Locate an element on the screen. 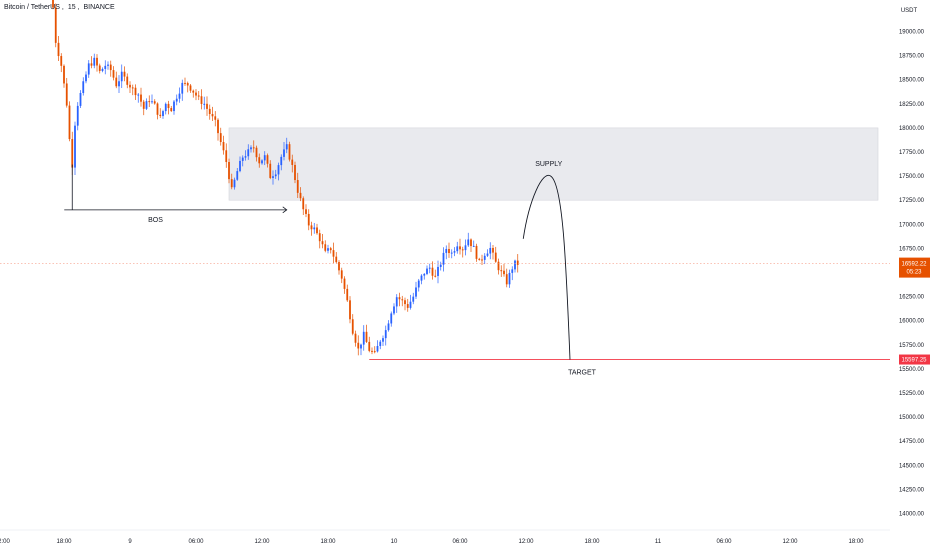  symbol-title: Bitcoin / TetherUS, 15, BINANCE is located at coordinates (59, 7).